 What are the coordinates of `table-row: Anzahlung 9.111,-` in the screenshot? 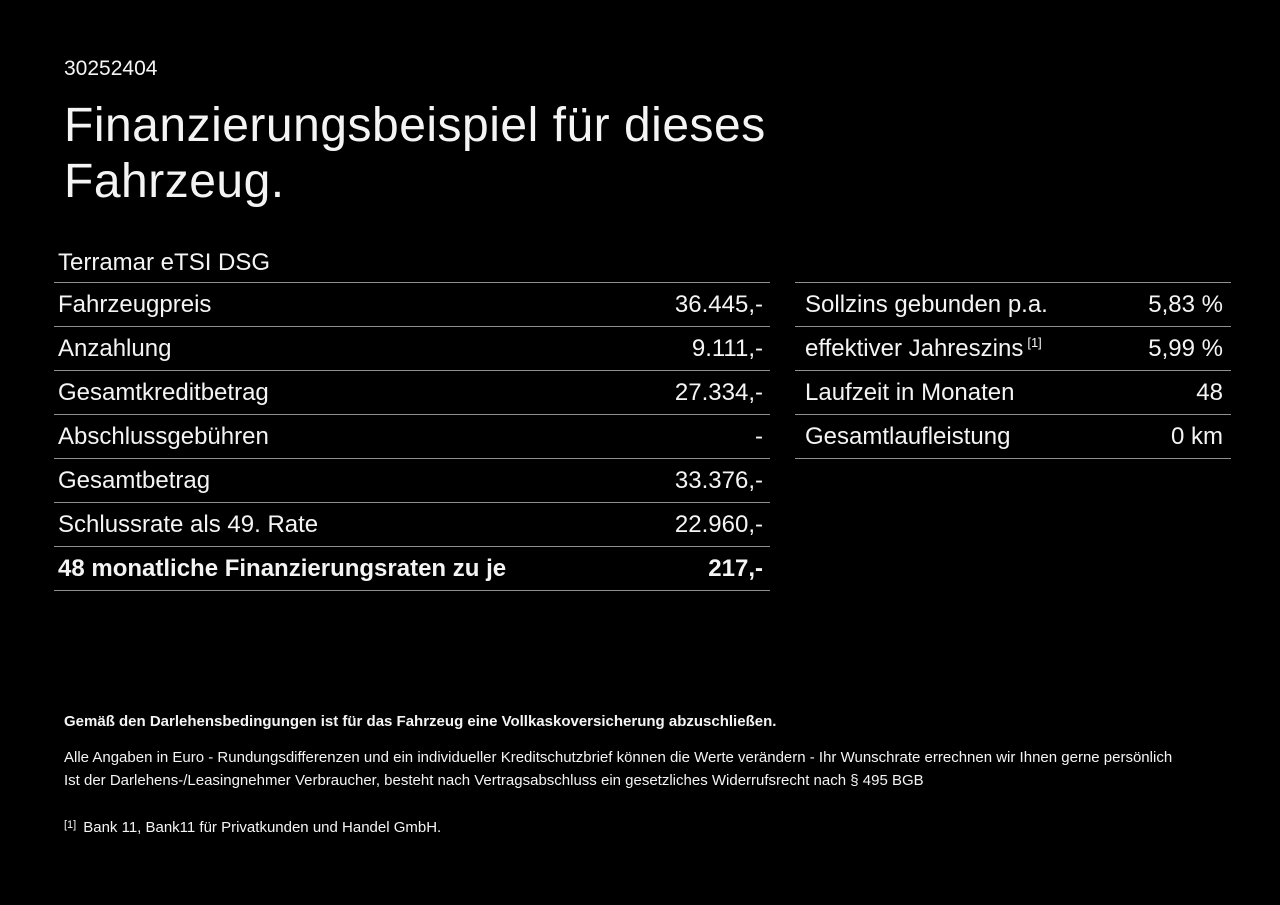 It's located at (412, 349).